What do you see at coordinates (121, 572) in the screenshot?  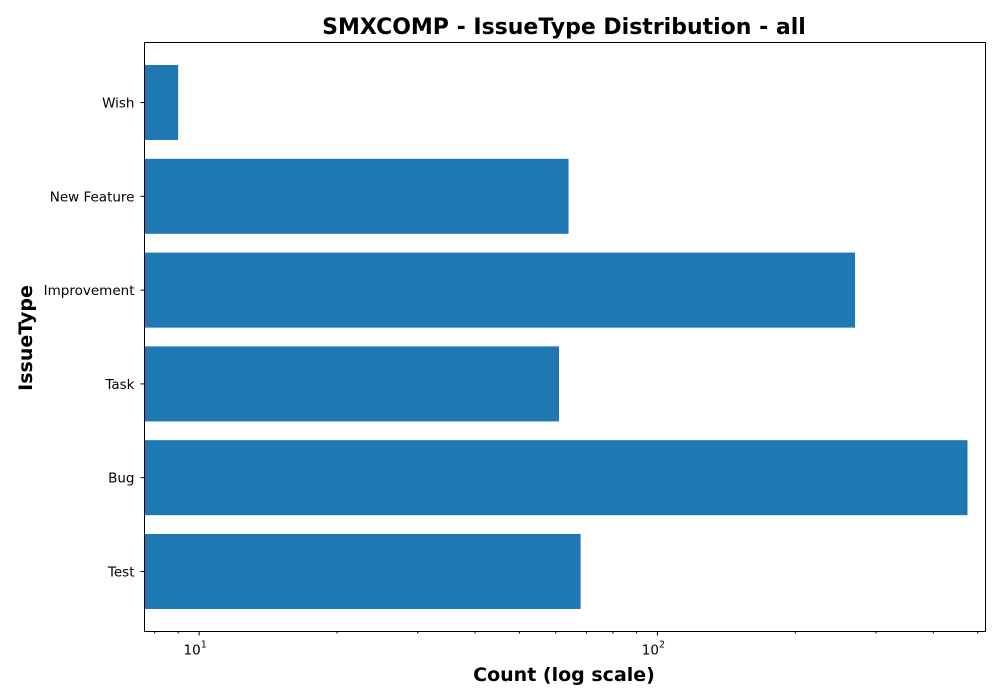 I see `y-tick-label-test: Test` at bounding box center [121, 572].